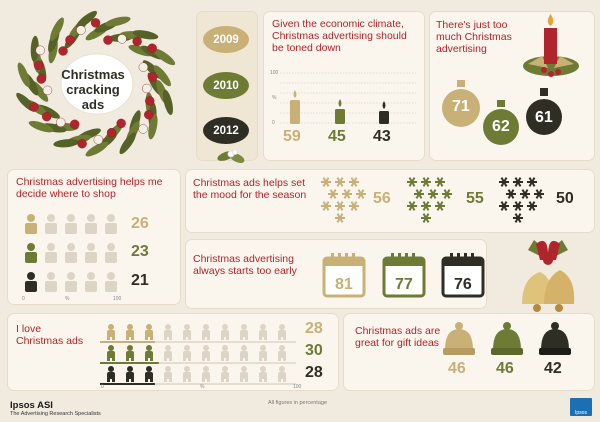 The height and width of the screenshot is (422, 600). I want to click on candle-icon-2009, so click(295, 107).